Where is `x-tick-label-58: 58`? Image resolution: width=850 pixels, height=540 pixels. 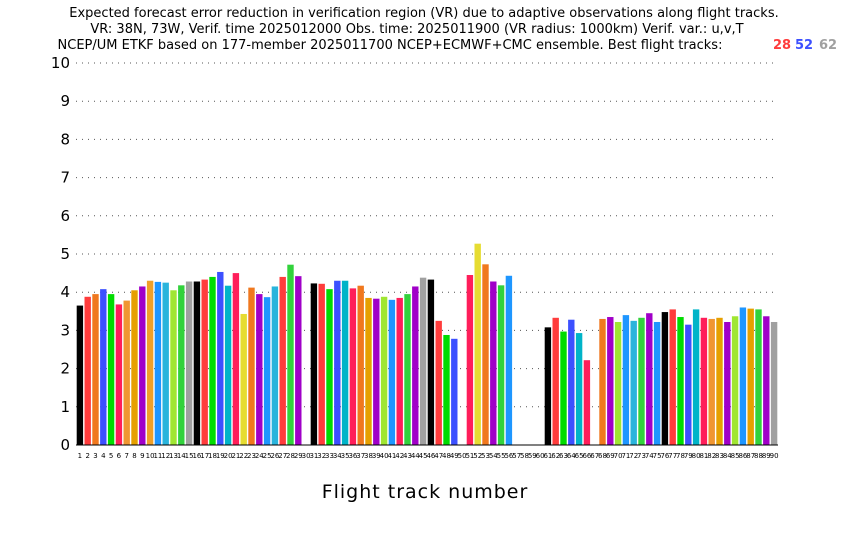 x-tick-label-58: 58 is located at coordinates (524, 456).